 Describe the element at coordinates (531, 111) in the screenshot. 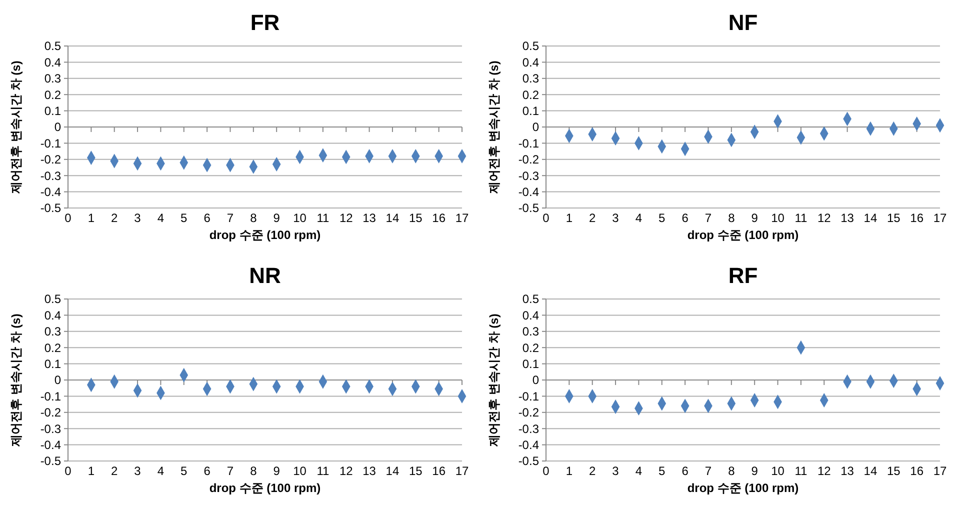

I see `y-tick-label: 0.1` at that location.